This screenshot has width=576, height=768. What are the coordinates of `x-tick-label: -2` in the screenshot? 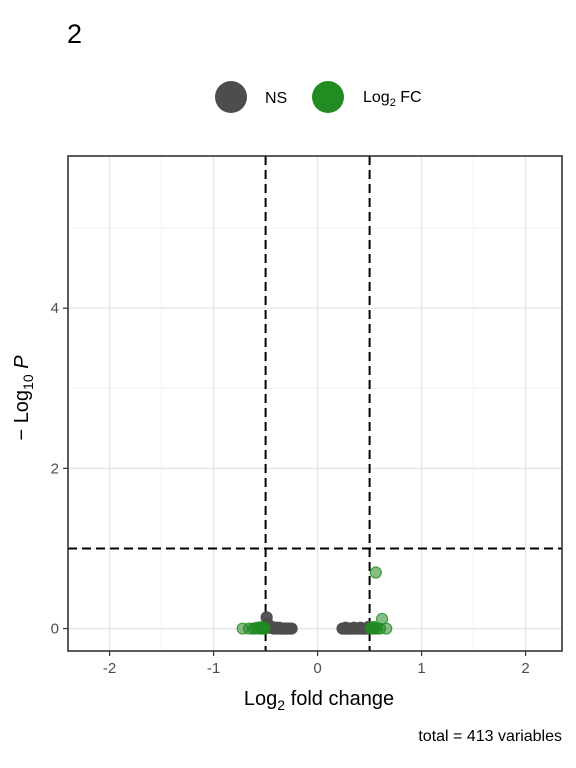 It's located at (109, 668).